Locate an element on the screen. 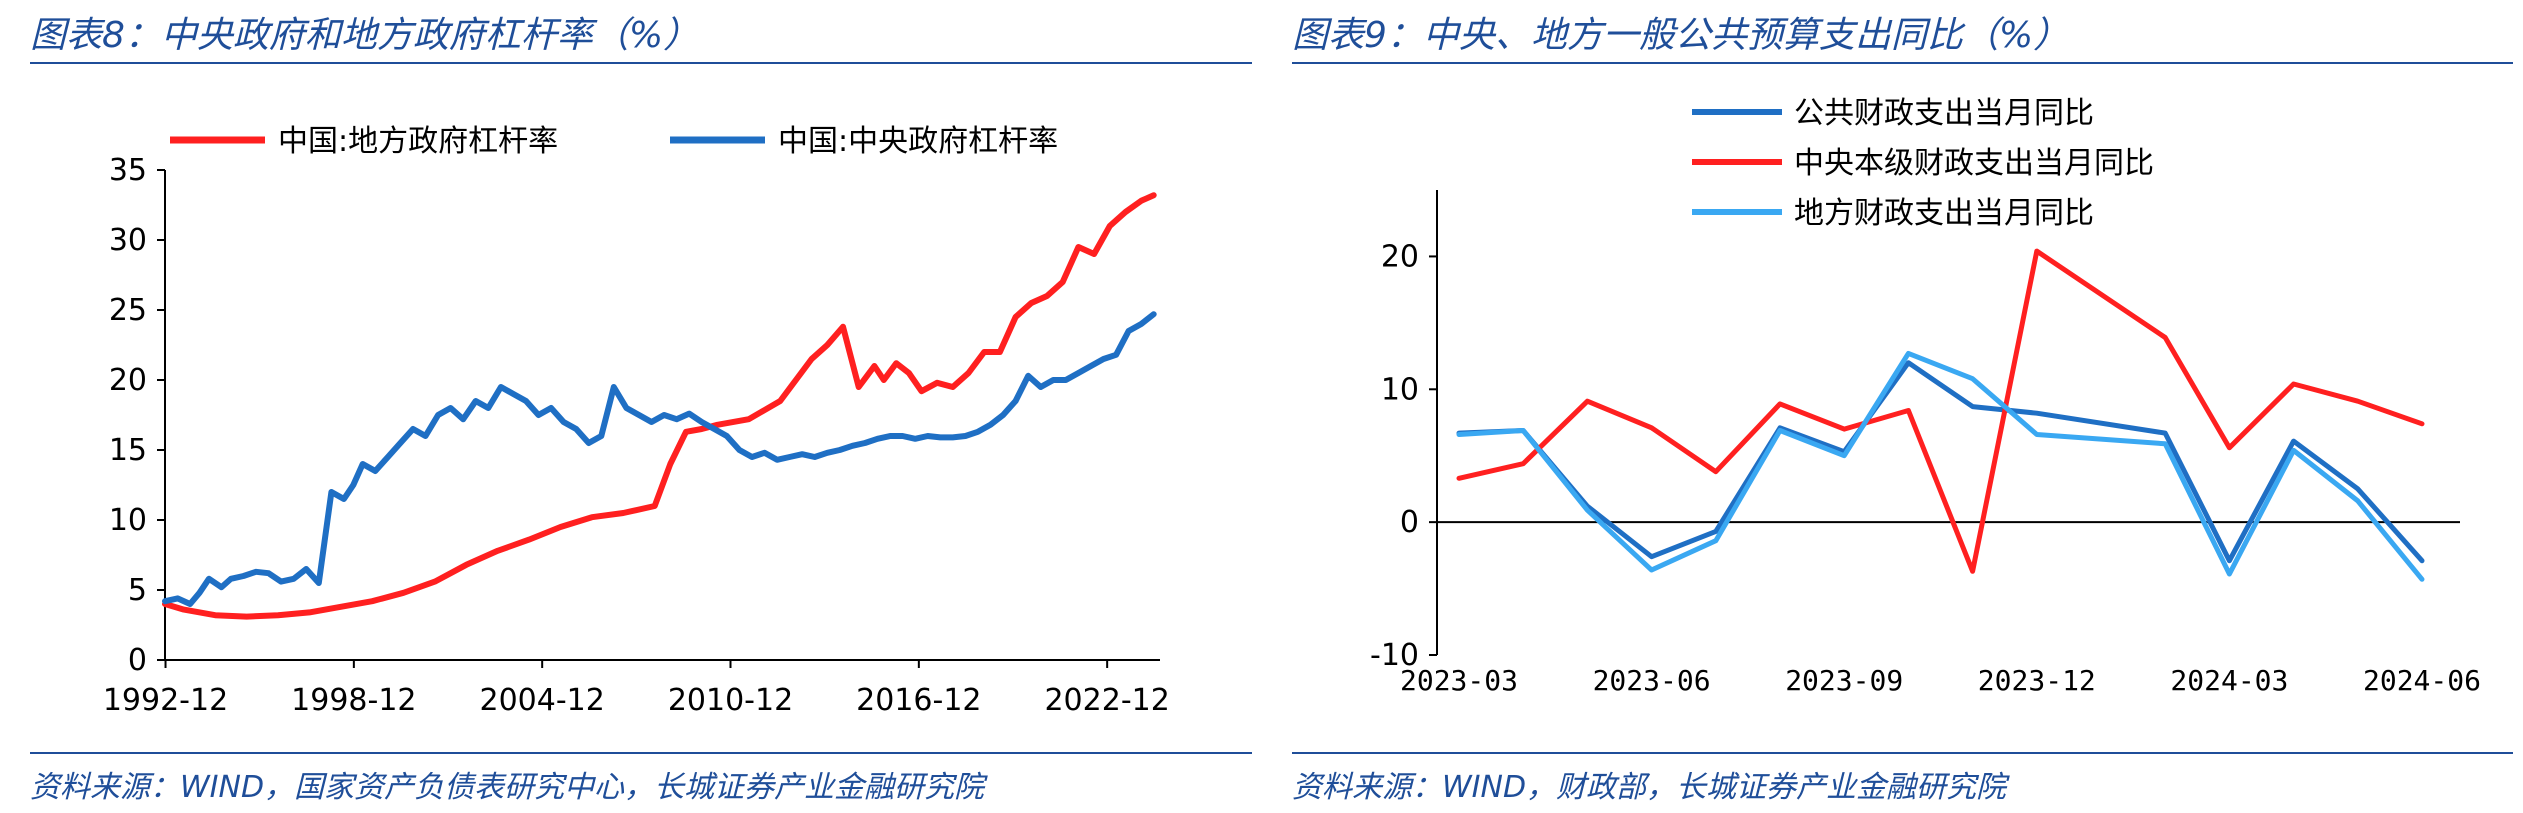 The height and width of the screenshot is (813, 2523). y-tick-label: 15 is located at coordinates (128, 450).